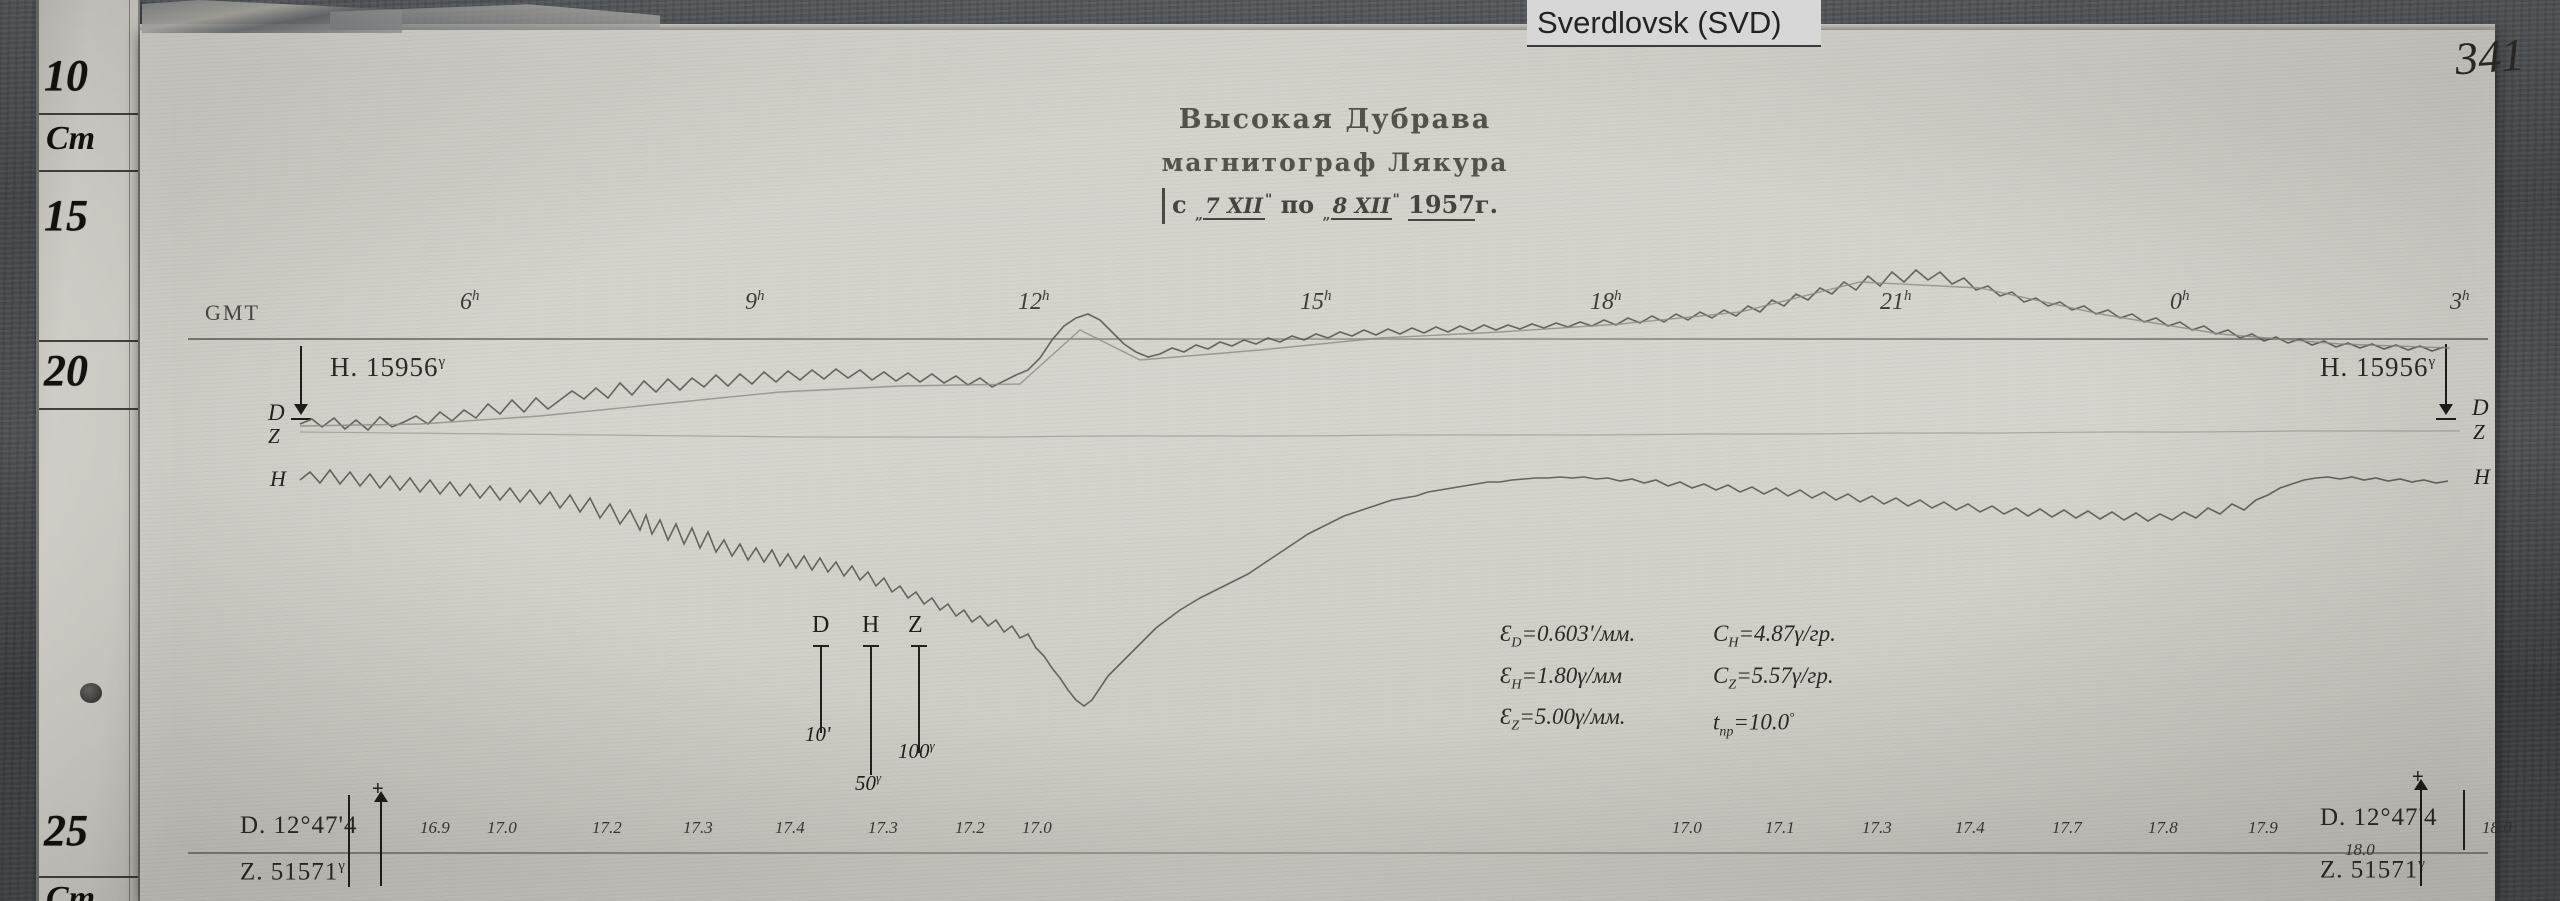 This screenshot has height=901, width=2560. I want to click on bottom-tick-6: 17.2, so click(970, 827).